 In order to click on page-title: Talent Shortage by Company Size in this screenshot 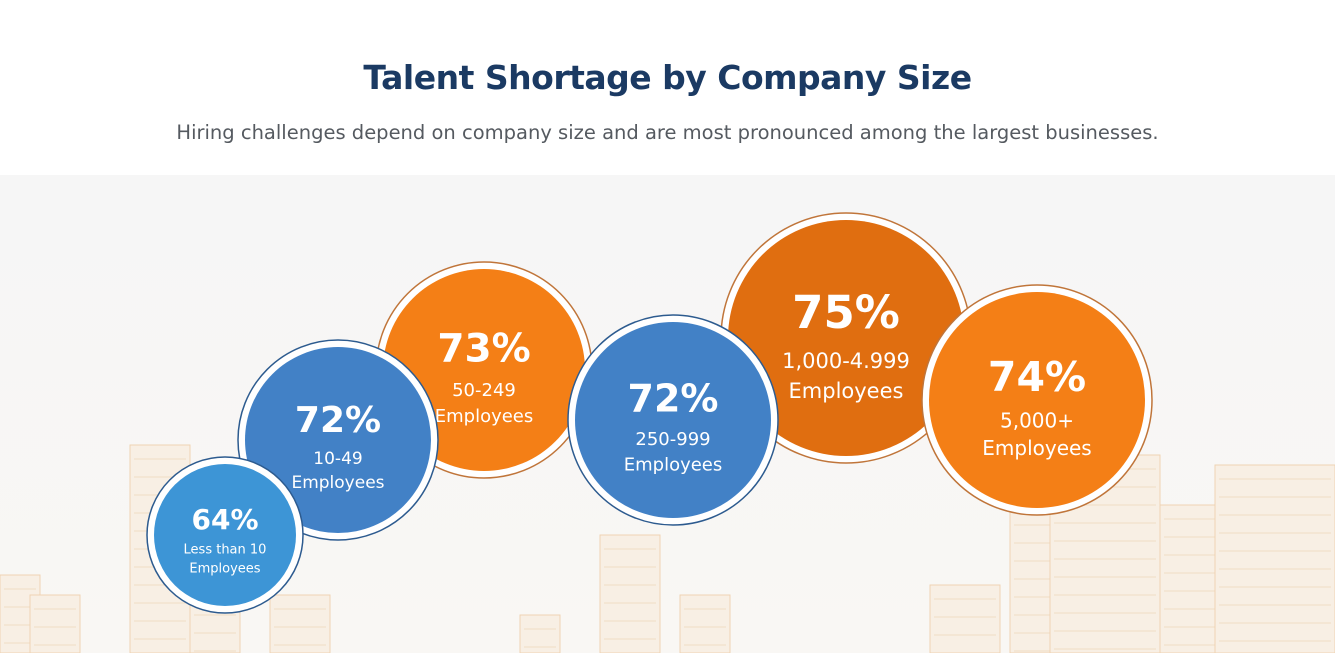, I will do `click(667, 77)`.